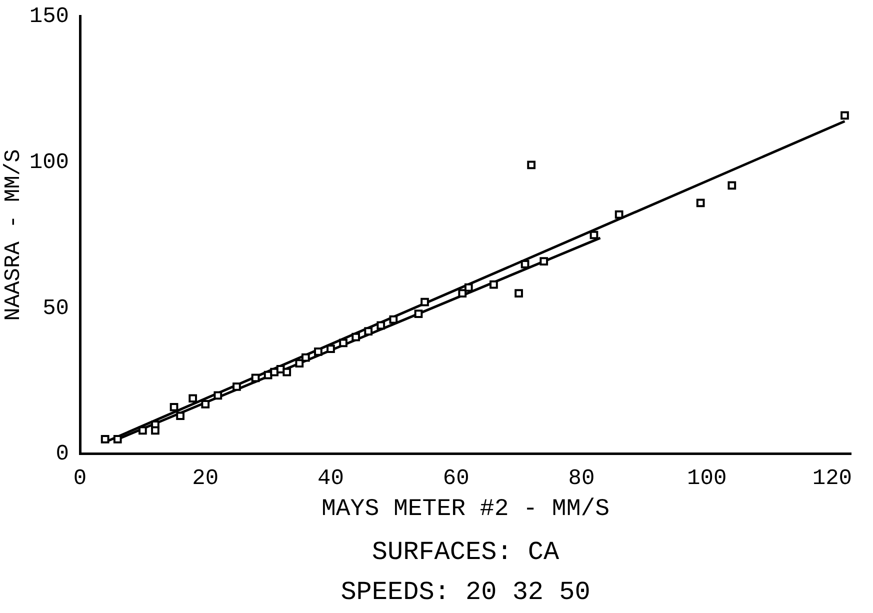 Image resolution: width=873 pixels, height=613 pixels. Describe the element at coordinates (331, 478) in the screenshot. I see `x-tick-label: 40` at that location.